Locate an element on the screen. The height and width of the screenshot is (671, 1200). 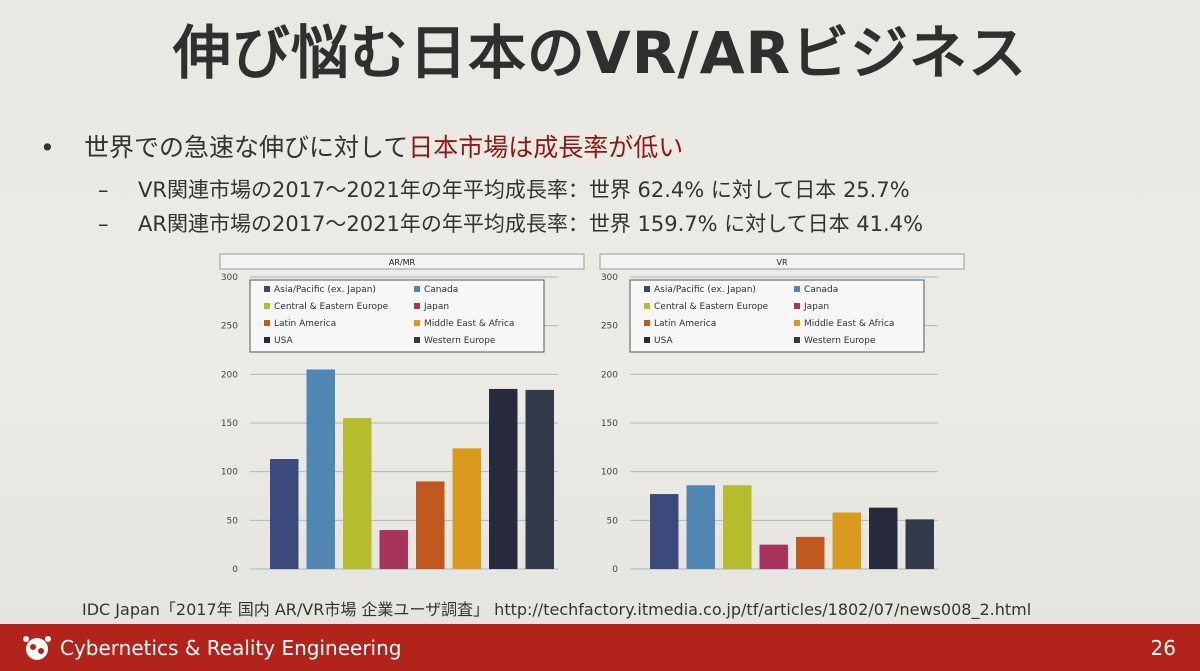
chart-title: AR/MR is located at coordinates (402, 262).